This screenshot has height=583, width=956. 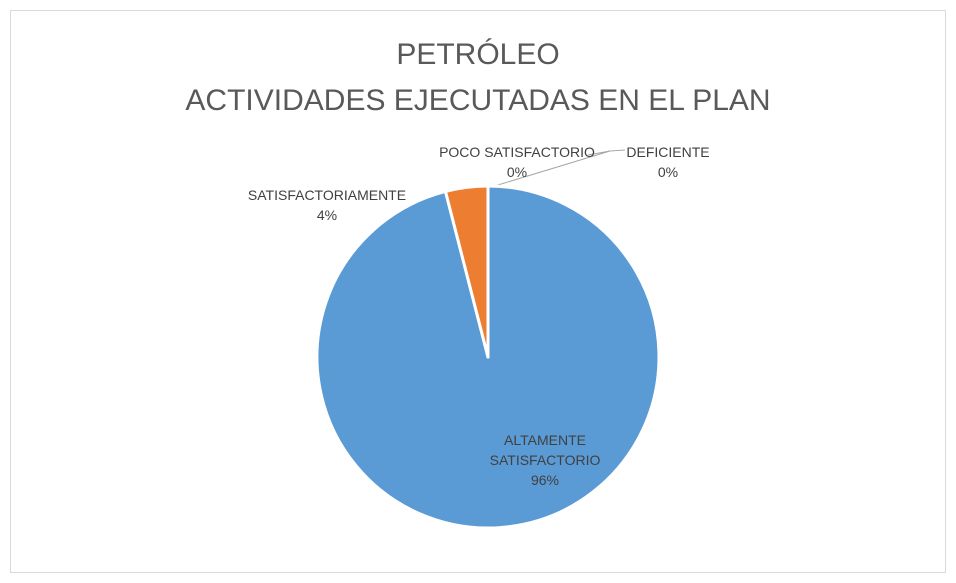 I want to click on data-label: DEFICIENTE 0%, so click(x=668, y=162).